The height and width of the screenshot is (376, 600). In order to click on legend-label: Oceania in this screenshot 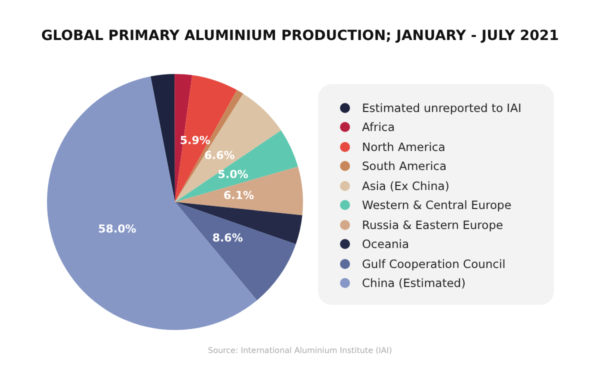, I will do `click(386, 244)`.